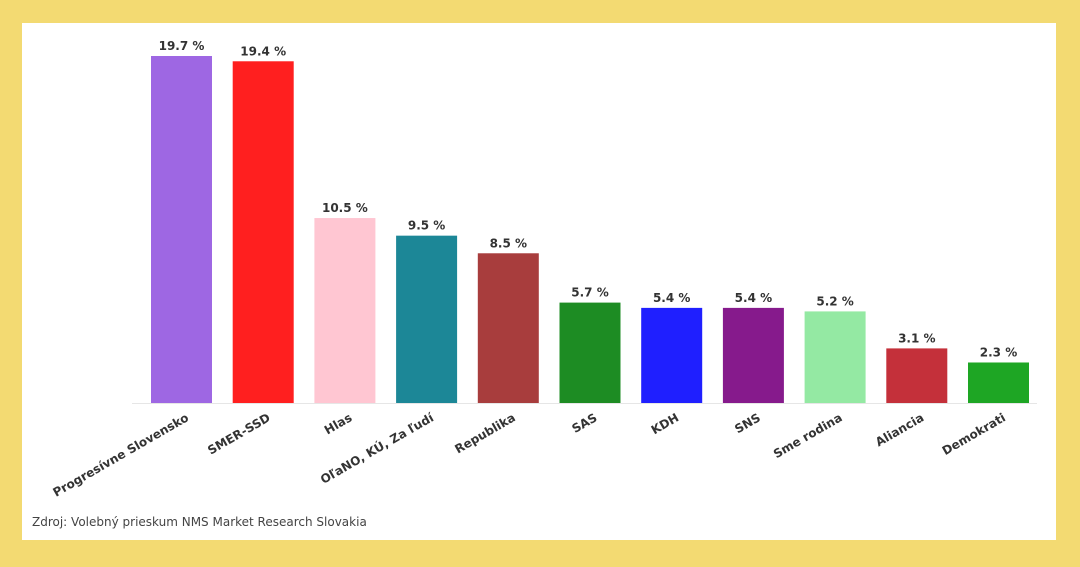  What do you see at coordinates (808, 435) in the screenshot?
I see `category-label: Sme rodina` at bounding box center [808, 435].